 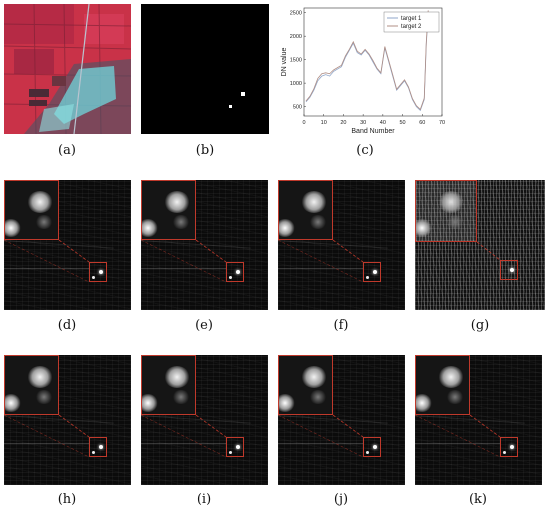 I want to click on detection-map-h, so click(x=67, y=420).